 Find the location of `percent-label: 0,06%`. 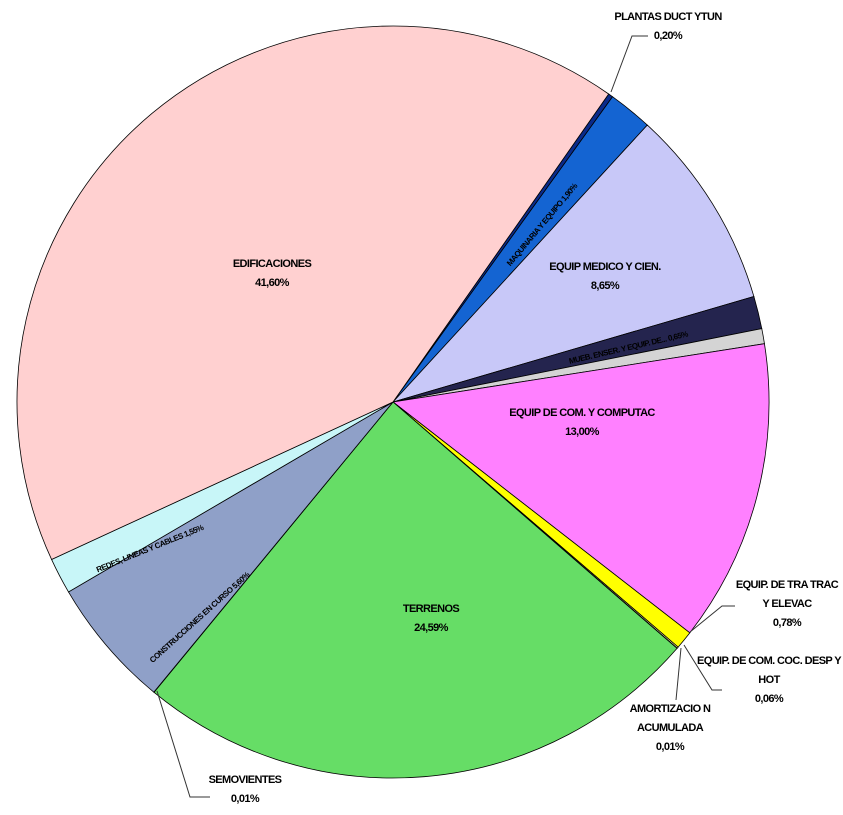

percent-label: 0,06% is located at coordinates (769, 699).